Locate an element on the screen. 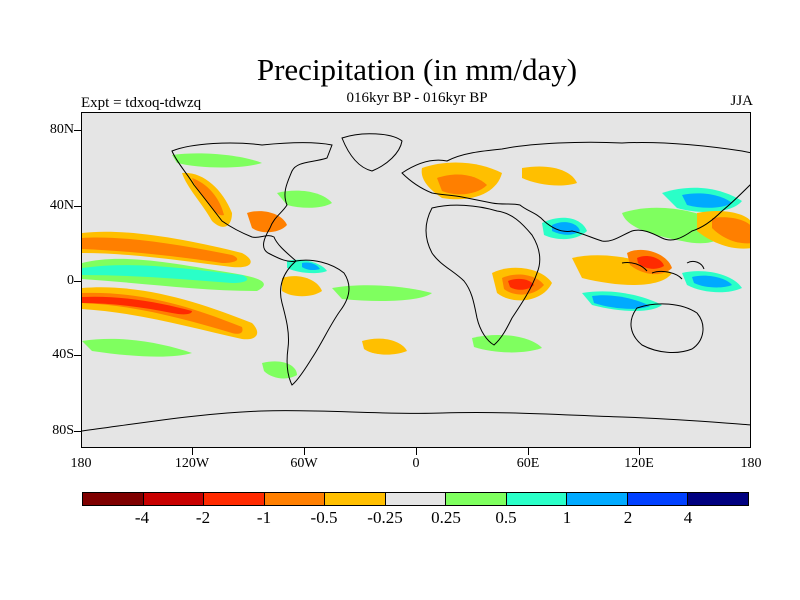 The height and width of the screenshot is (600, 800). lon-tick-label: 120W is located at coordinates (192, 463).